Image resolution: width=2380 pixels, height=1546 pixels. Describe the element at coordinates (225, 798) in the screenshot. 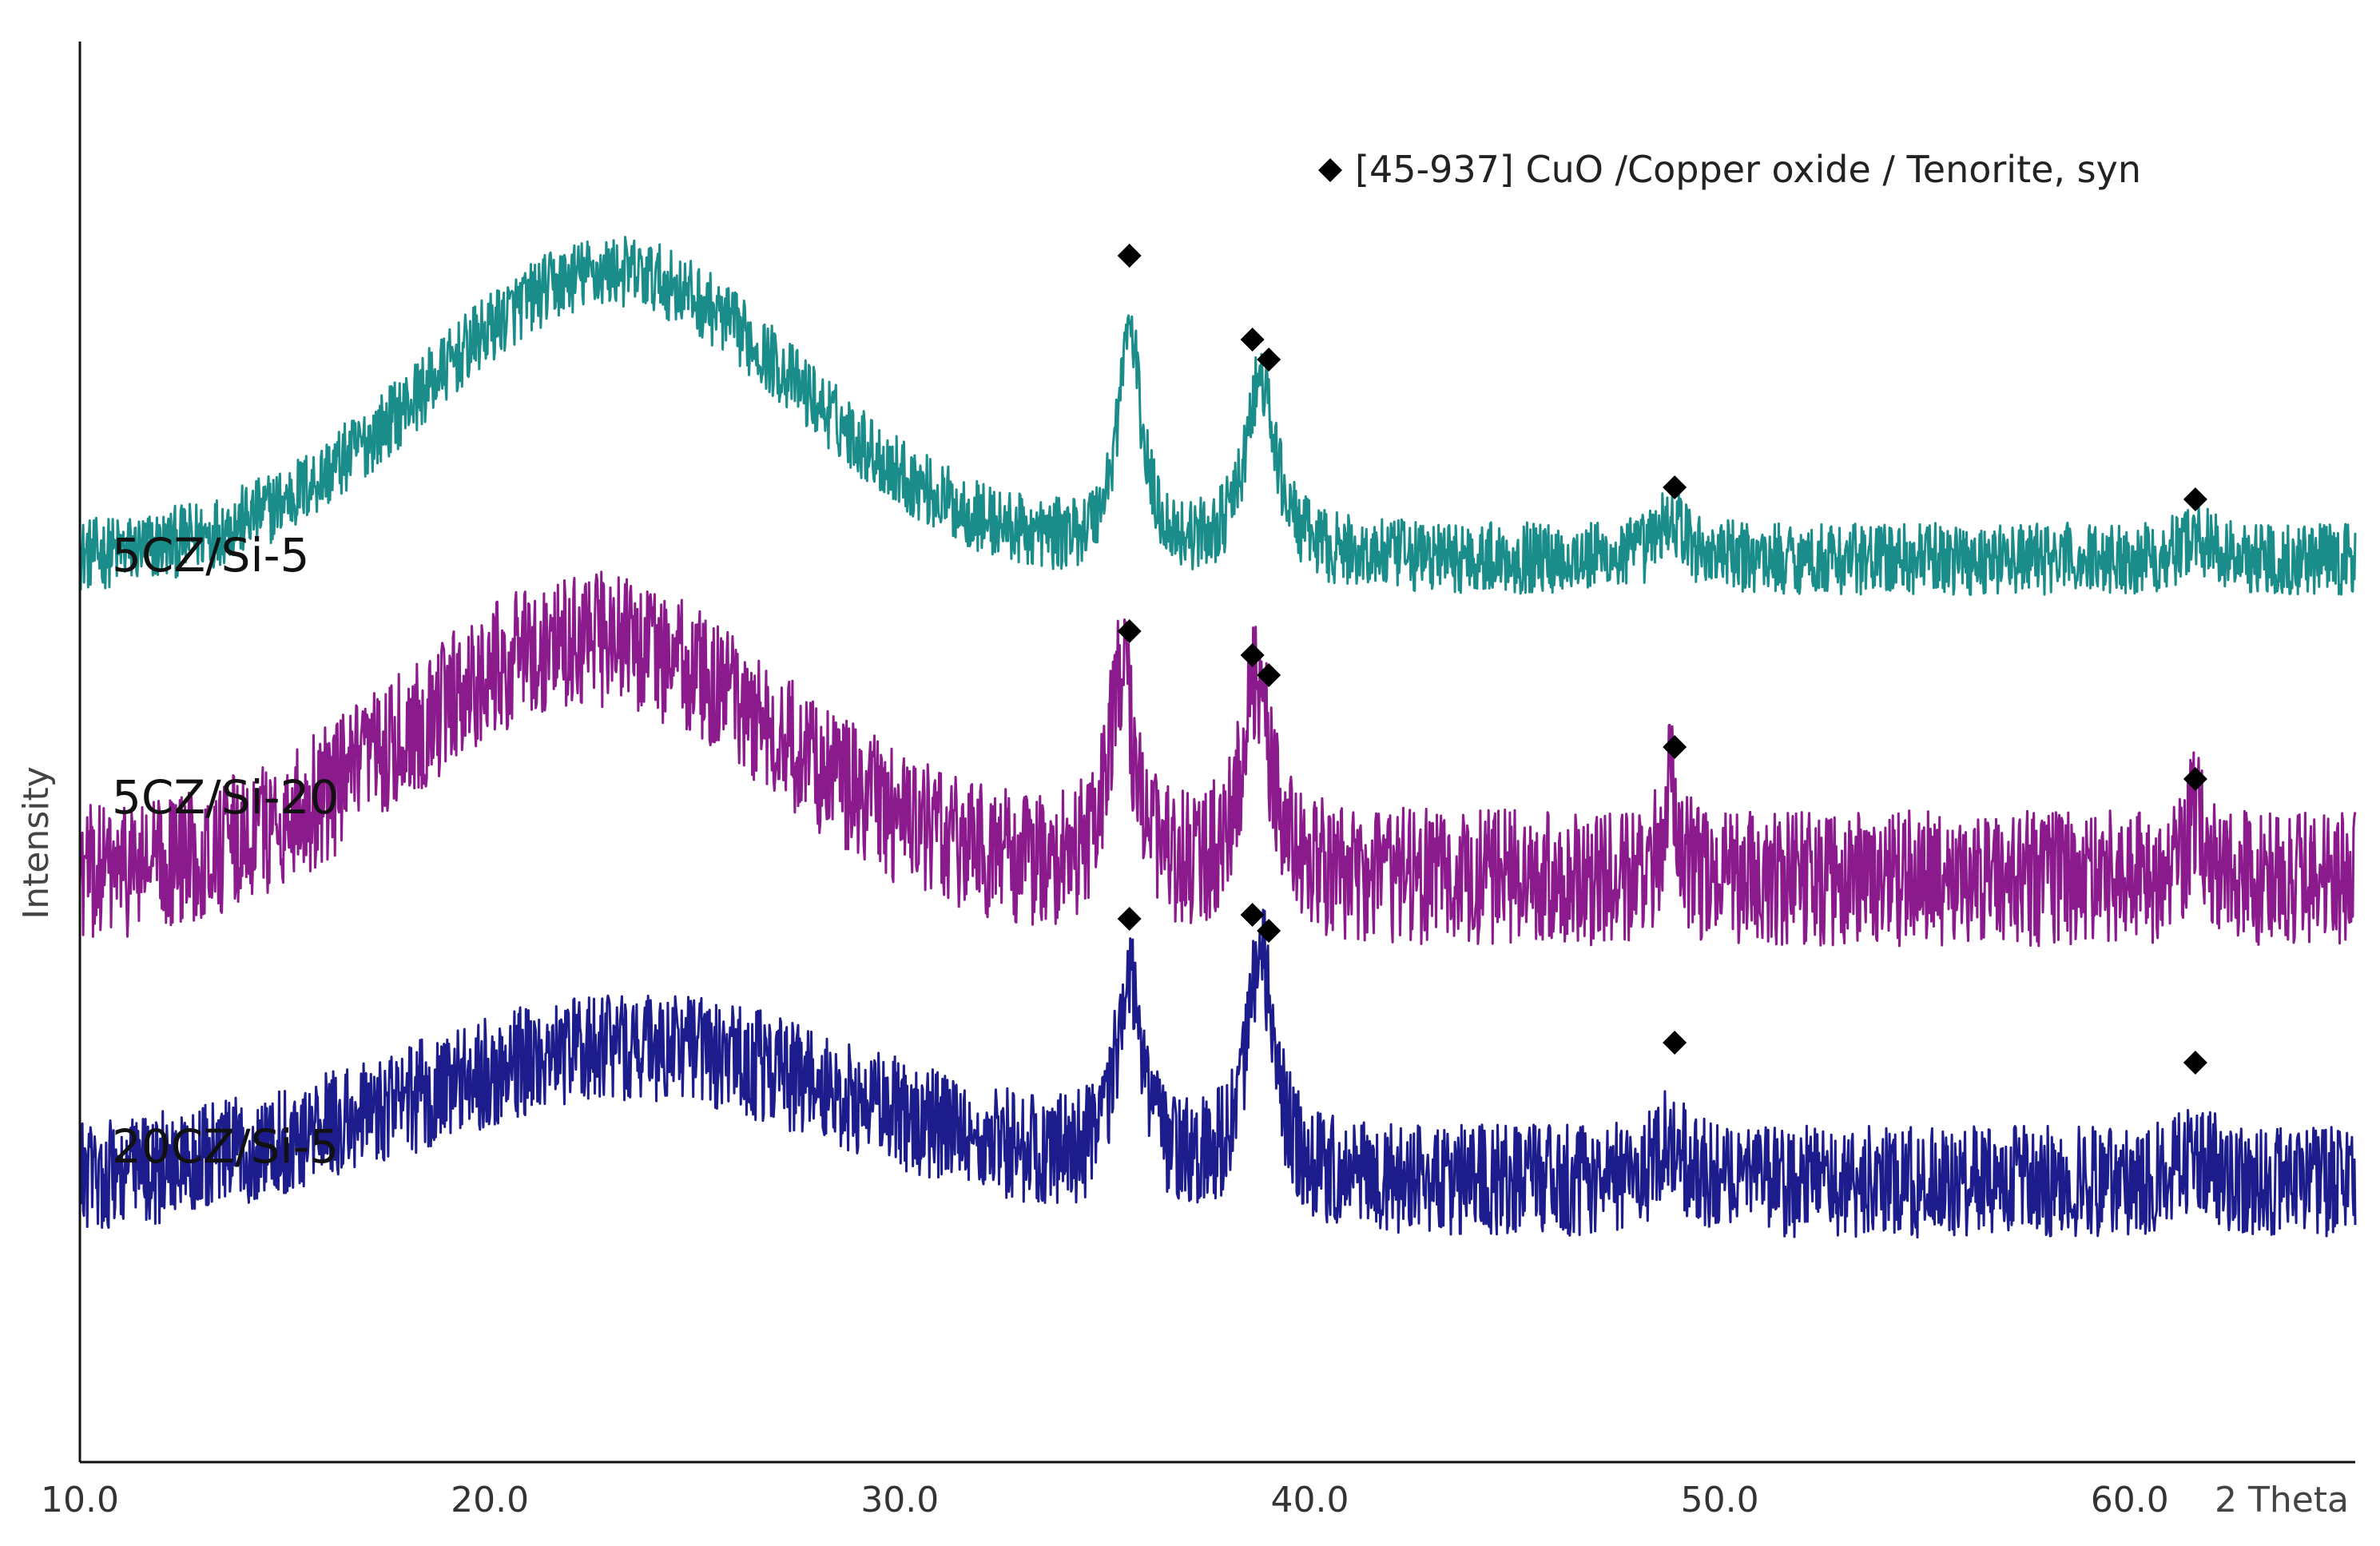

I see `series-label: 5CZ/Si-20` at that location.